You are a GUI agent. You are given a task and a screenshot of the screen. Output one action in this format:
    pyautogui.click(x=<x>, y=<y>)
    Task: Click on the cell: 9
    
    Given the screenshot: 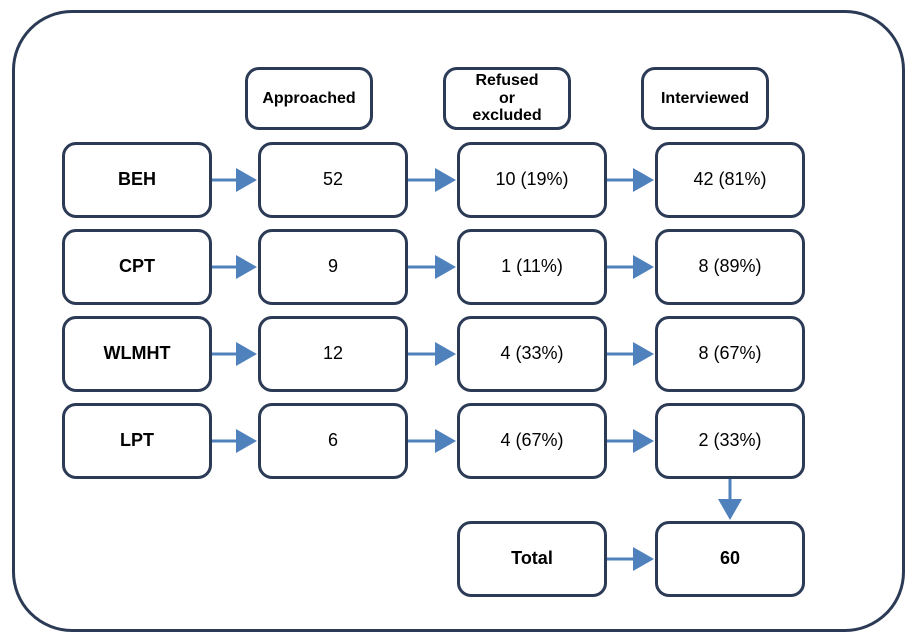 What is the action you would take?
    pyautogui.click(x=333, y=267)
    